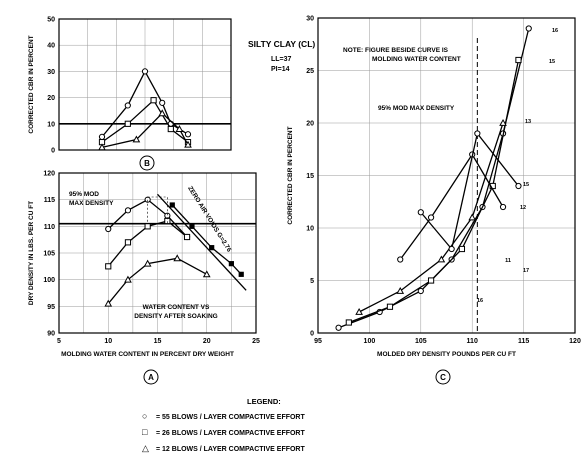 The width and height of the screenshot is (587, 455). Describe the element at coordinates (508, 261) in the screenshot. I see `curve-label: 11` at that location.